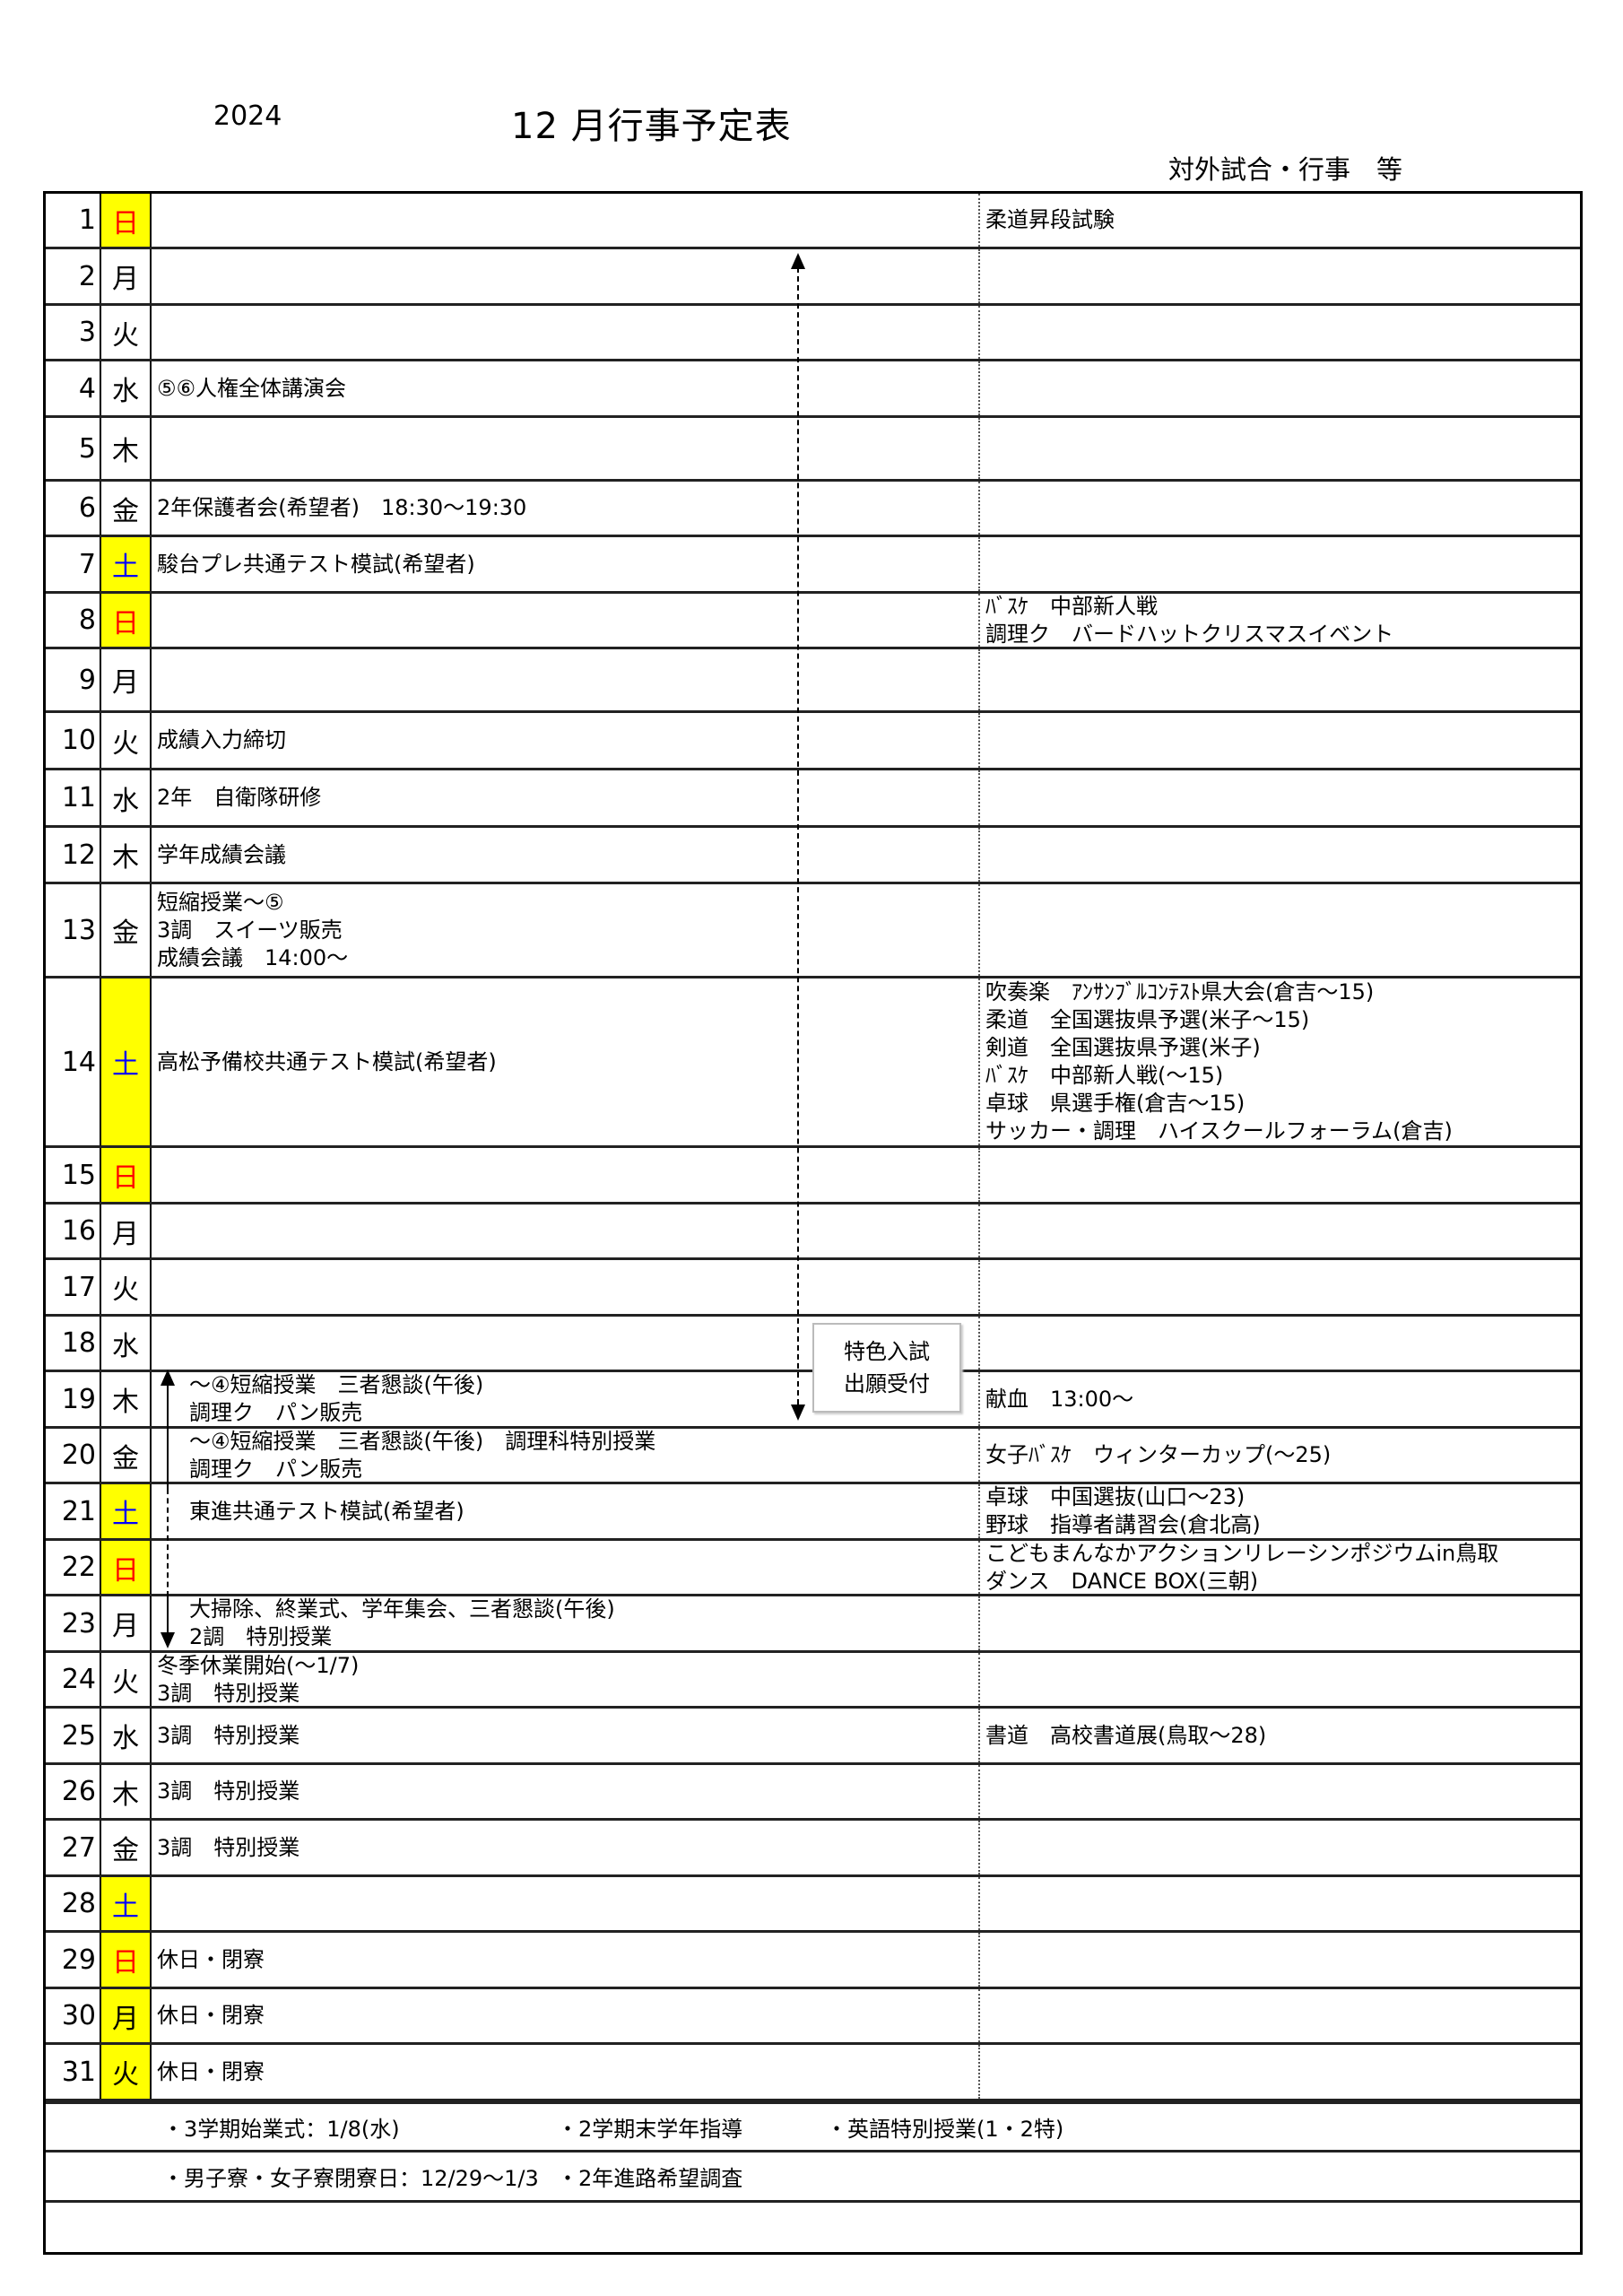  What do you see at coordinates (73, 388) in the screenshot?
I see `day-number: 4` at bounding box center [73, 388].